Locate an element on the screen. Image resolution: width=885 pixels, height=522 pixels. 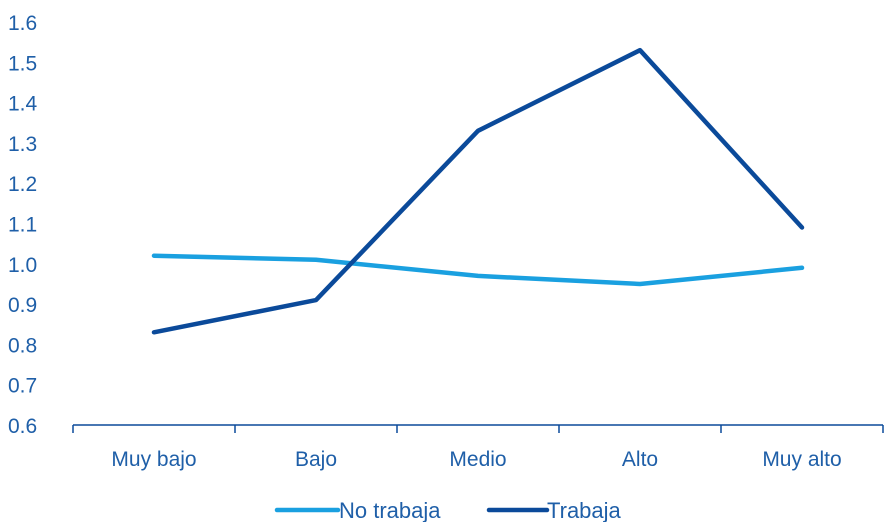
x-tick-label: Alto is located at coordinates (640, 459).